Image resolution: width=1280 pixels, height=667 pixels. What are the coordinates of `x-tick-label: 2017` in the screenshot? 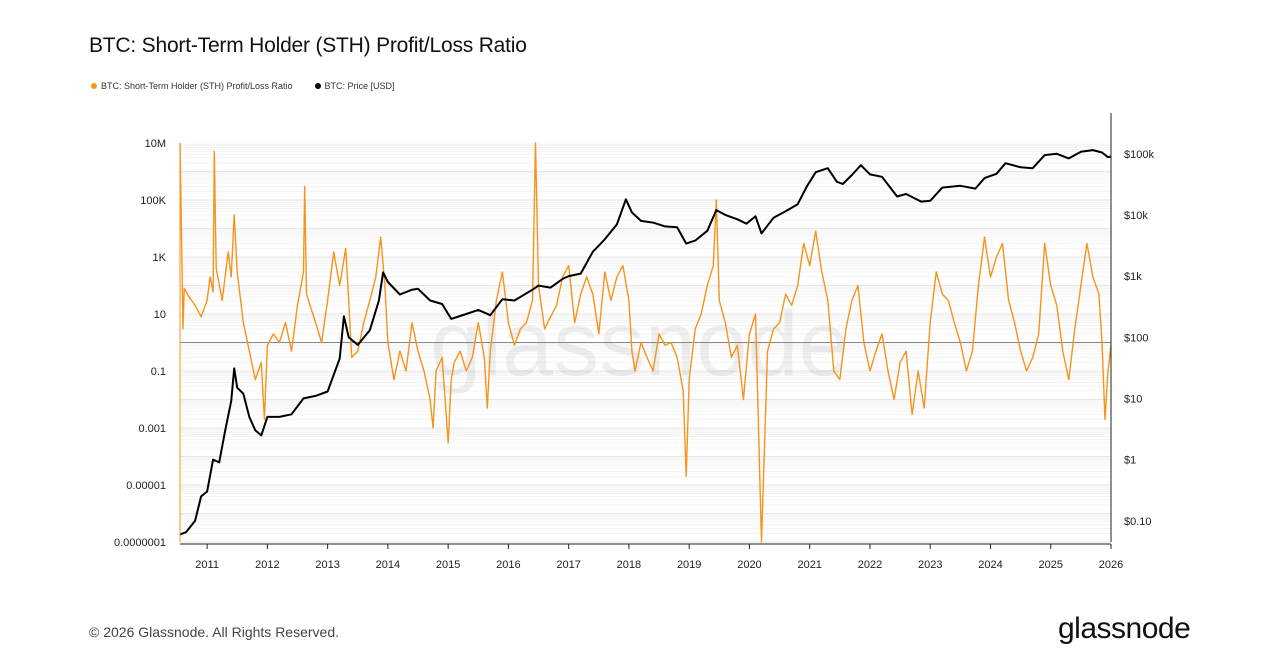 It's located at (568, 565).